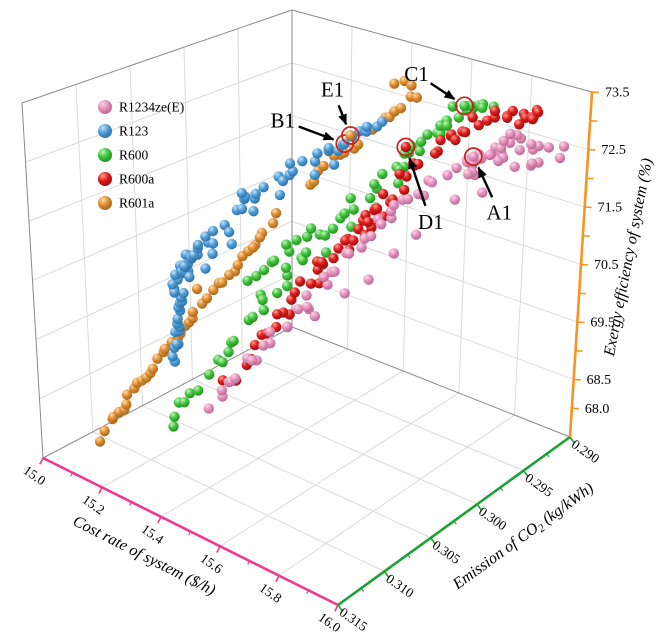 The width and height of the screenshot is (657, 634). Describe the element at coordinates (391, 148) in the screenshot. I see `annotations-layer: A1 B1 C1 D1 E1` at that location.